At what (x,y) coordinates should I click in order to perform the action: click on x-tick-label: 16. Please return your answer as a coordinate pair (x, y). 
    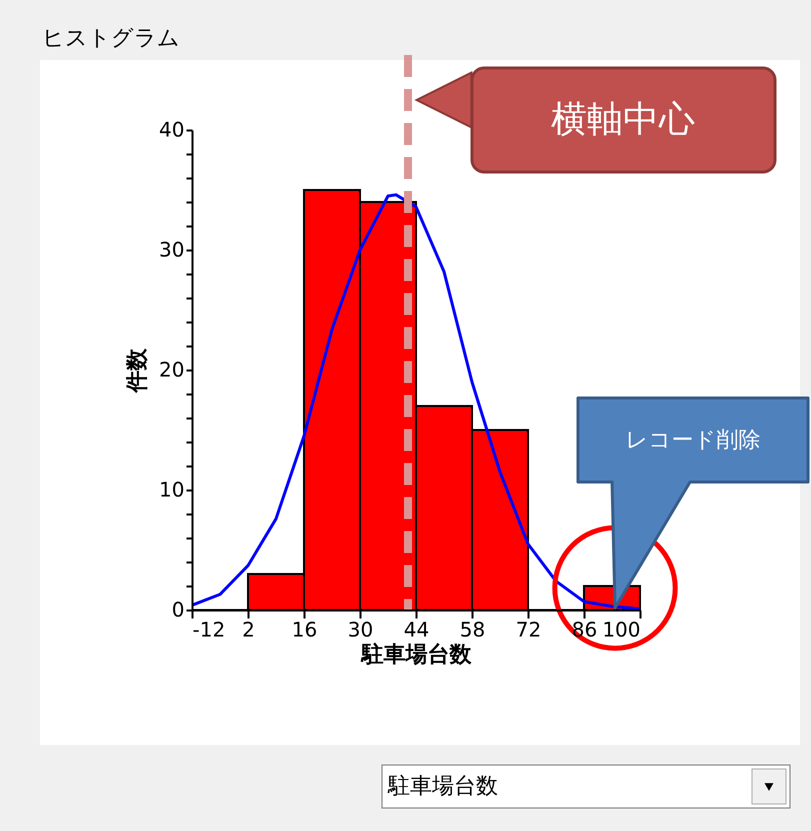
    Looking at the image, I should click on (305, 630).